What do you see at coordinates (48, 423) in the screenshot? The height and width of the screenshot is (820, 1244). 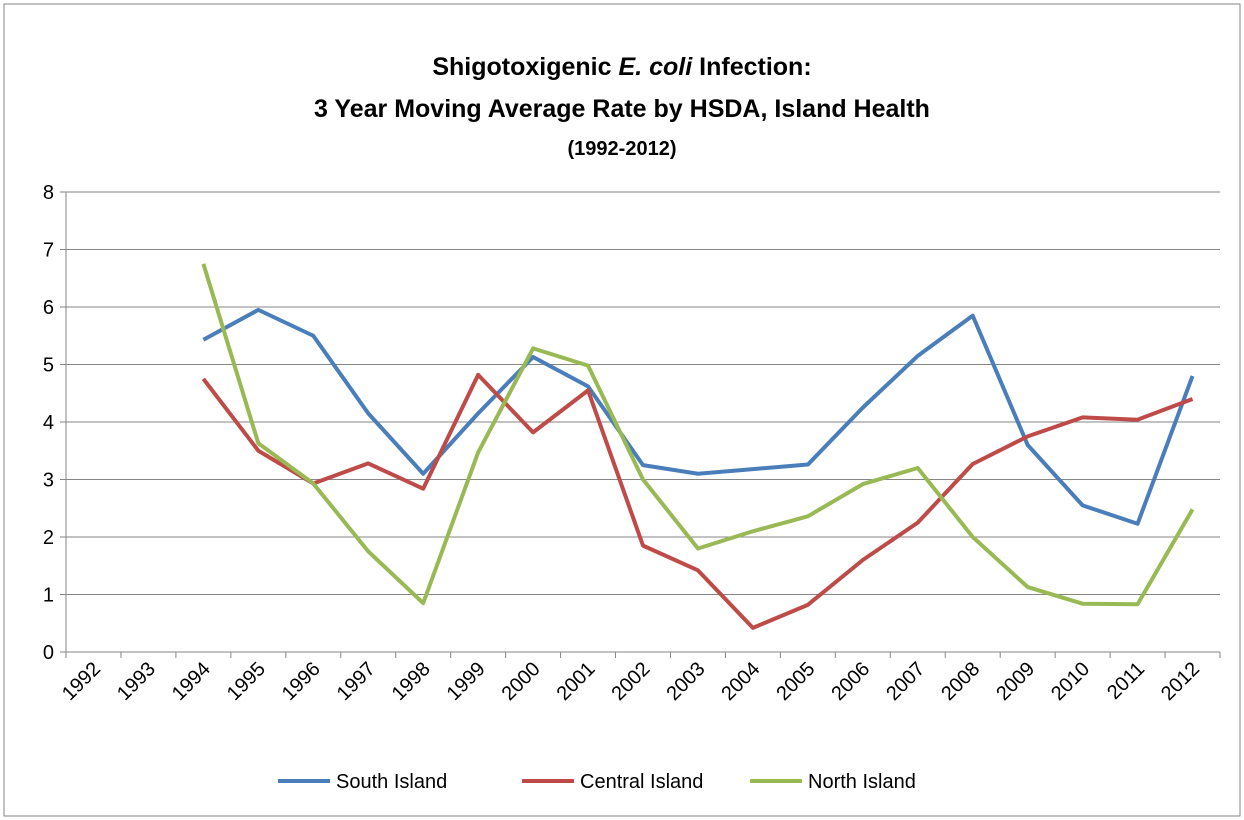 I see `y-tick-label: 4` at bounding box center [48, 423].